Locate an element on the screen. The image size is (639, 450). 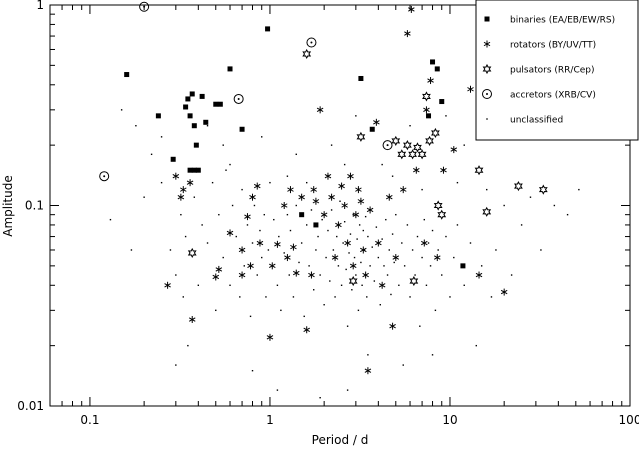
y-tick-label: 1 is located at coordinates (40, 6).